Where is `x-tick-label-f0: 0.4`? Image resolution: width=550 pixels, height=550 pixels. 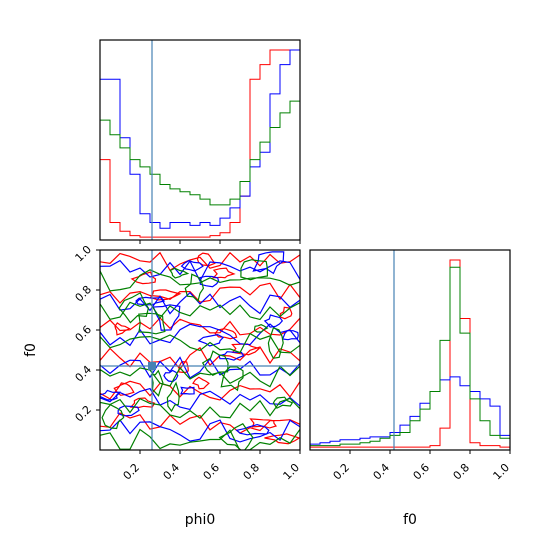 x-tick-label-f0: 0.4 is located at coordinates (382, 472).